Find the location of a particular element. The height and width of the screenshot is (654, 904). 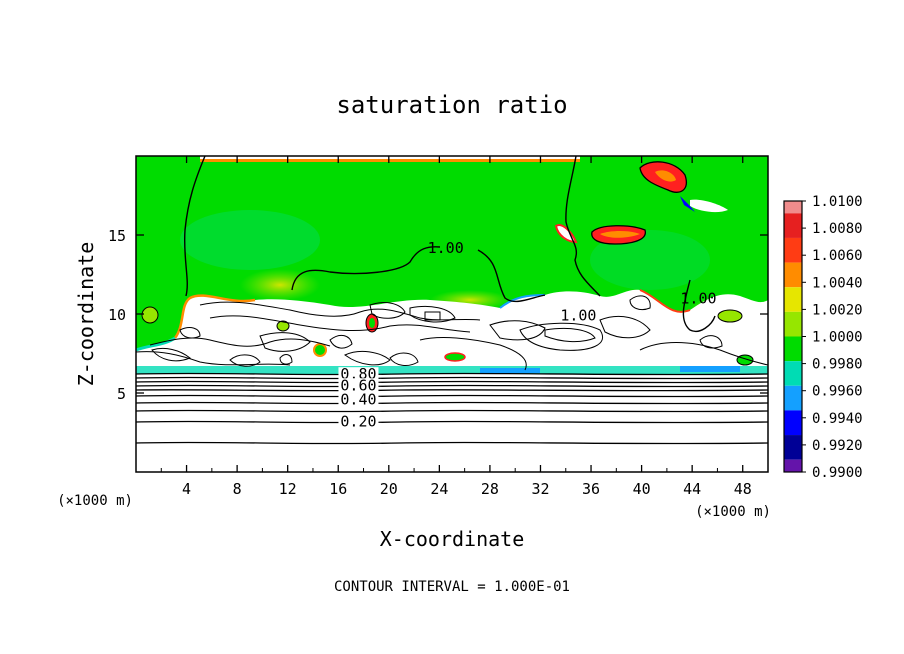

chart-title: saturation ratio is located at coordinates (451, 105).